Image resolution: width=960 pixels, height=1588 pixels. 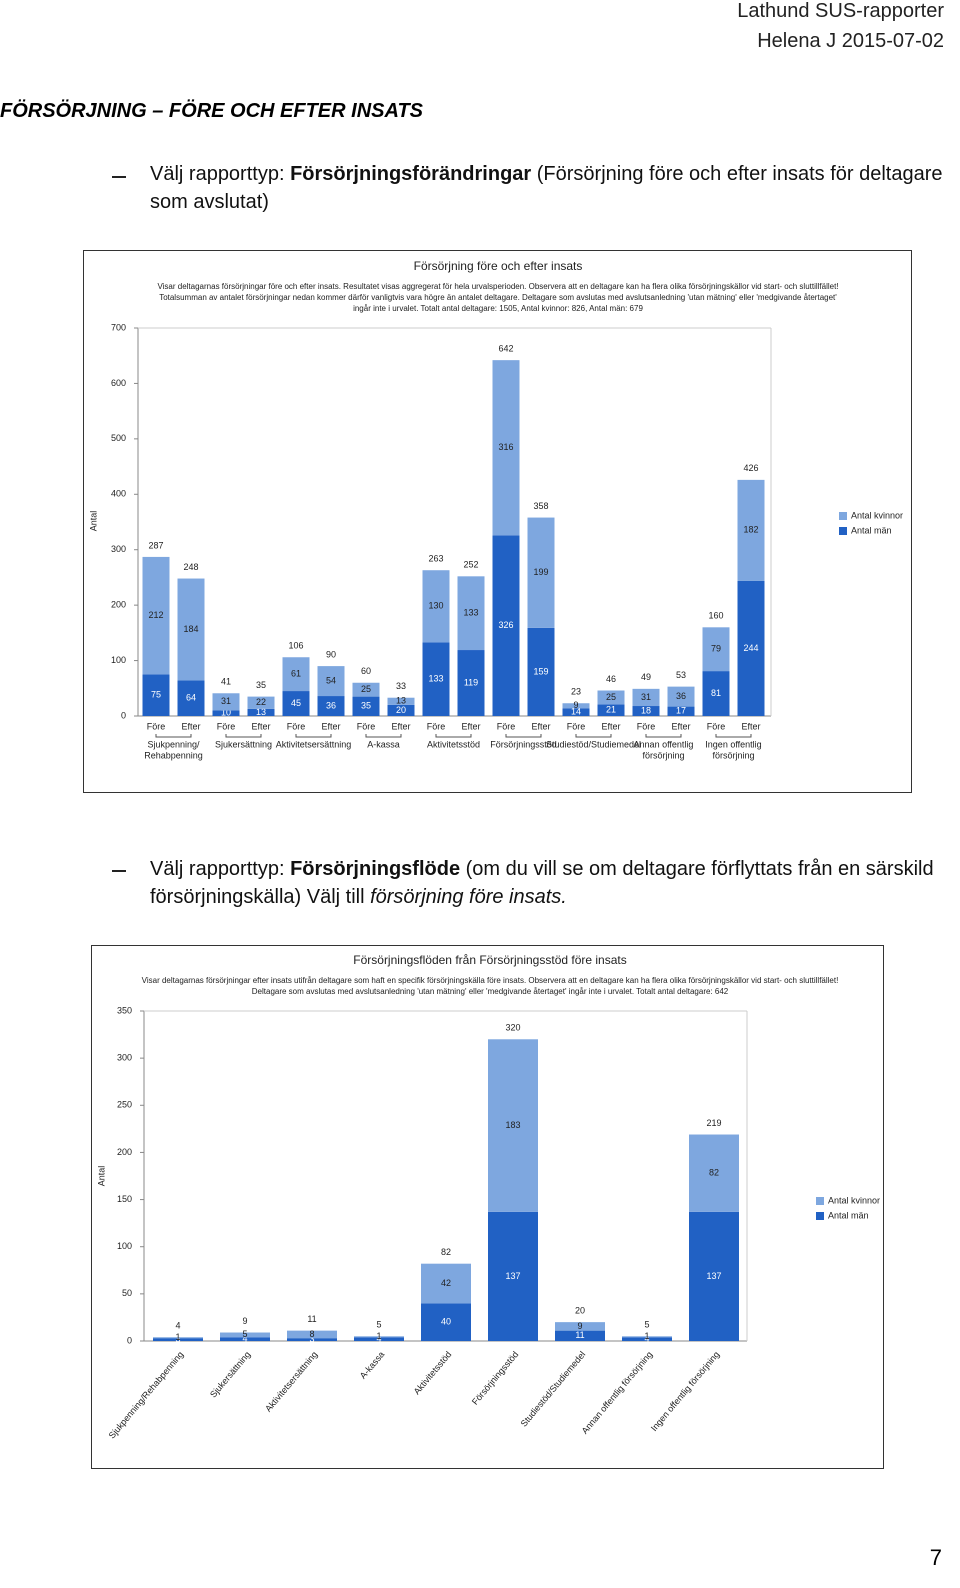 I want to click on value-label: 5, so click(x=244, y=1334).